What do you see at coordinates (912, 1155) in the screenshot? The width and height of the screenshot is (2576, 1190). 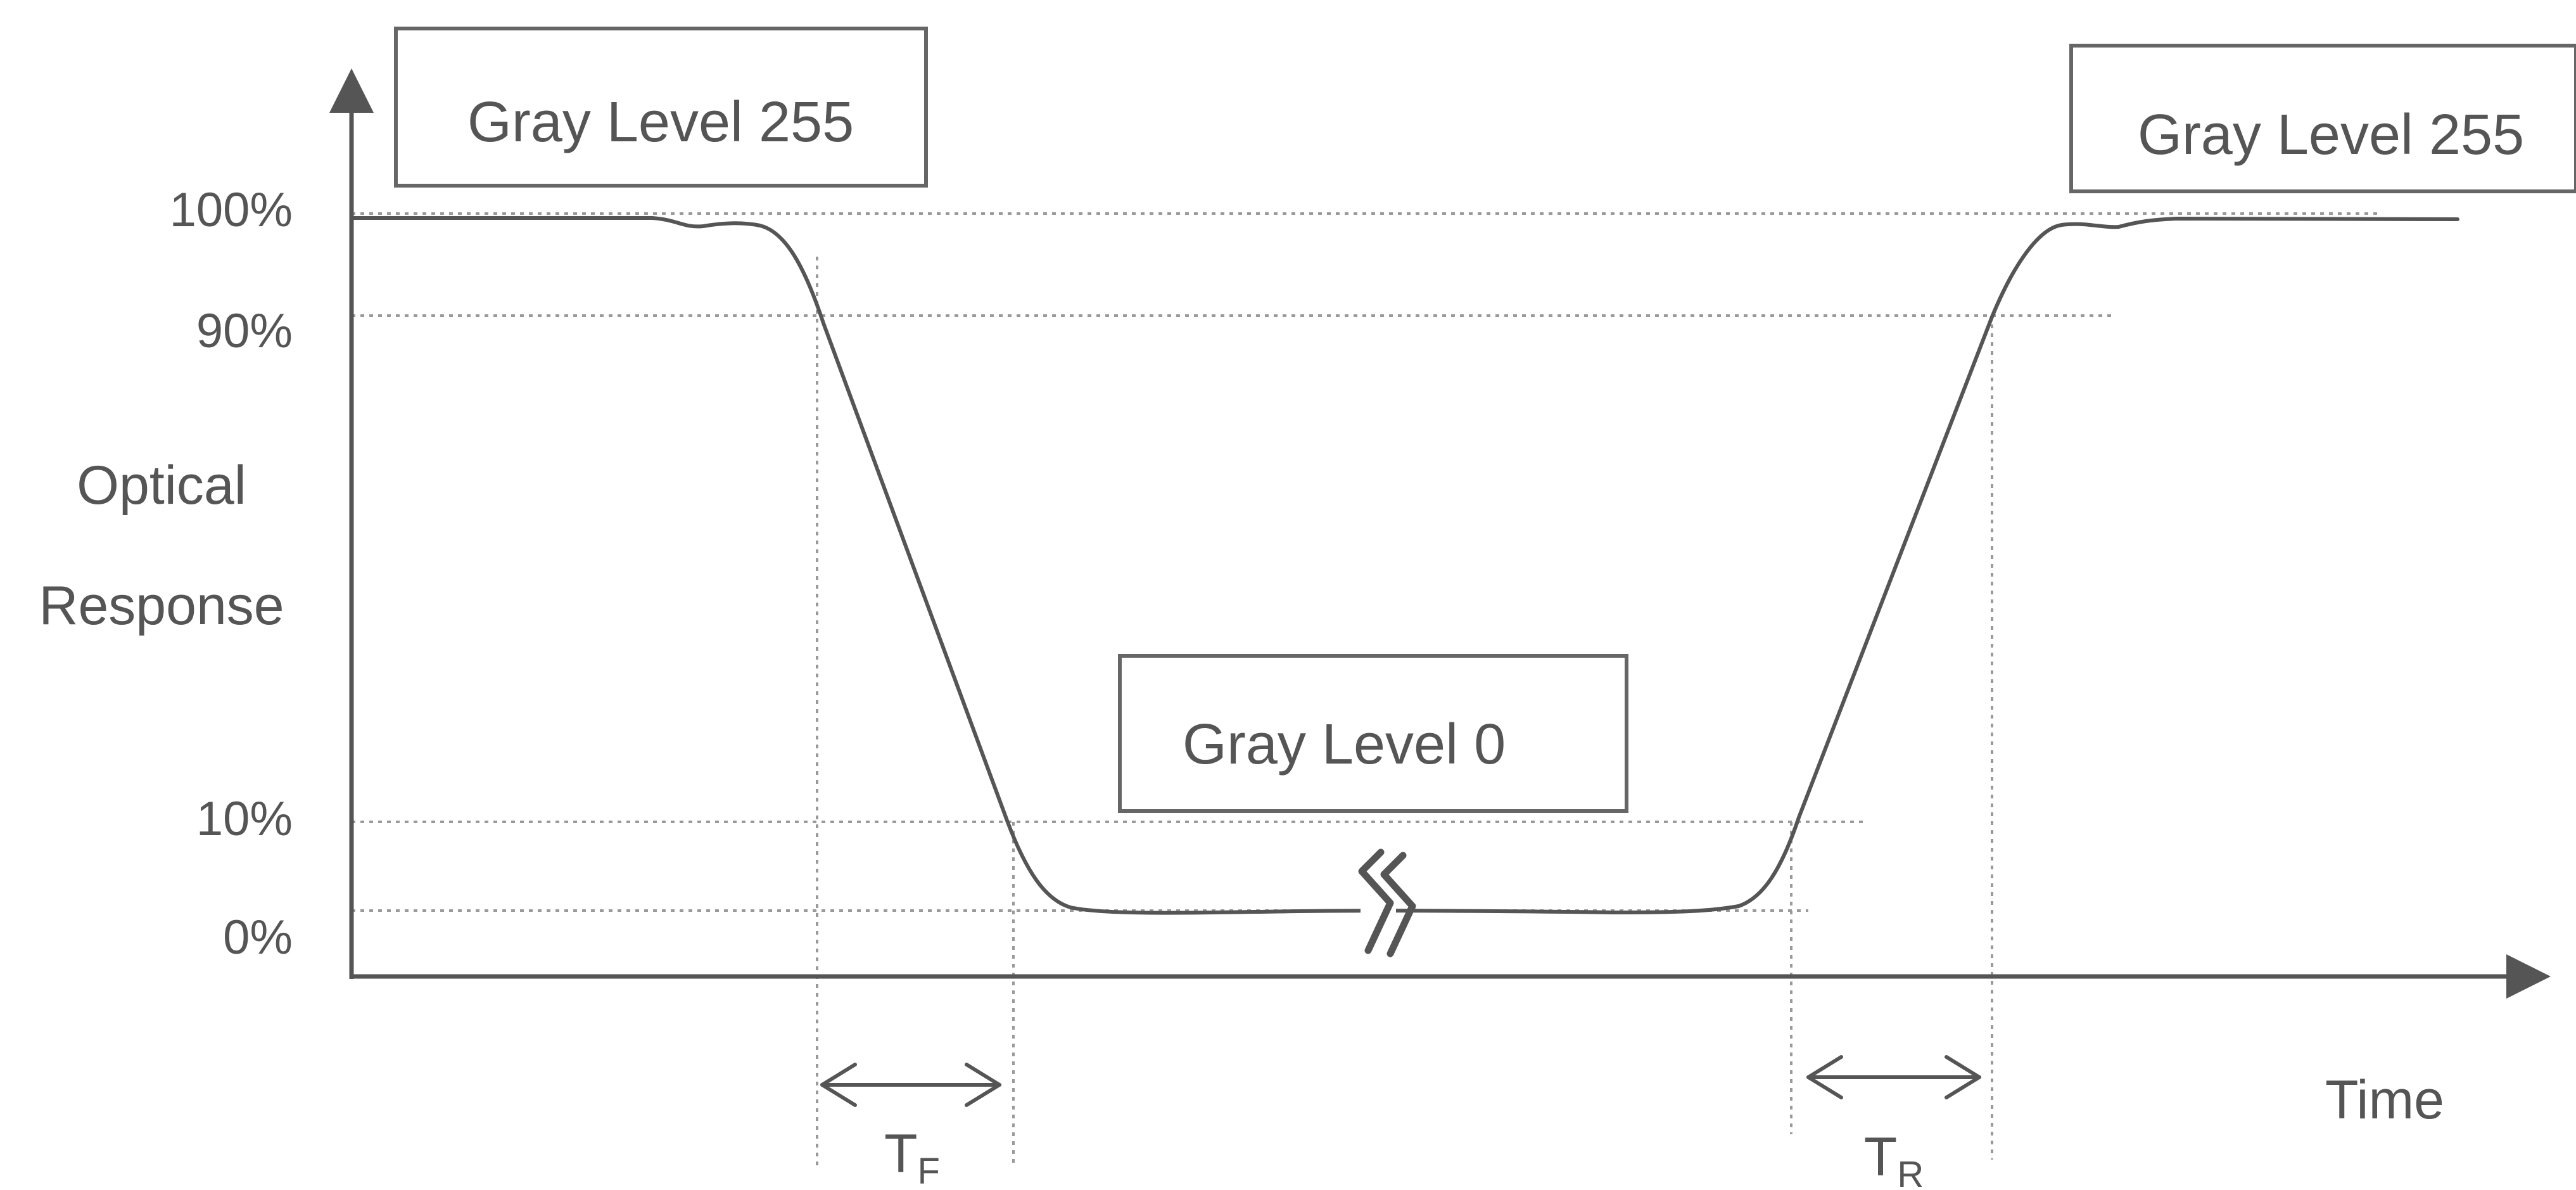 I see `fall-time-label: TF` at bounding box center [912, 1155].